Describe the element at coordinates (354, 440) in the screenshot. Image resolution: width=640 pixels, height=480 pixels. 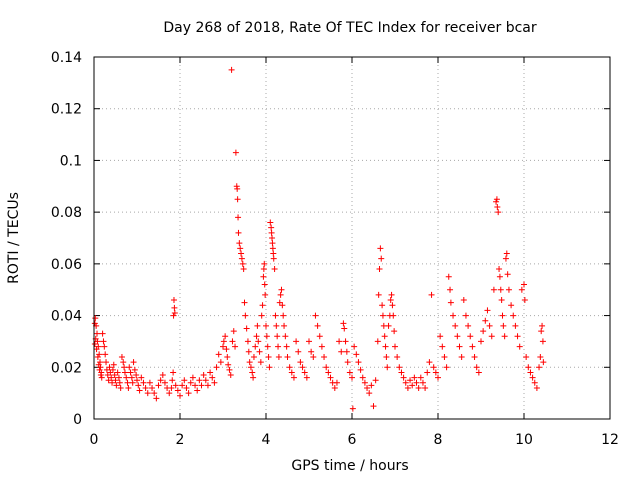
I see `x-tick-labels: 0 2 4 6 8 10 12` at that location.